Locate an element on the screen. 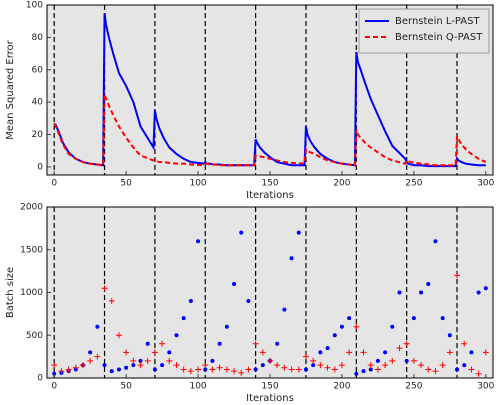  y-tick-label: 80 is located at coordinates (38, 38).